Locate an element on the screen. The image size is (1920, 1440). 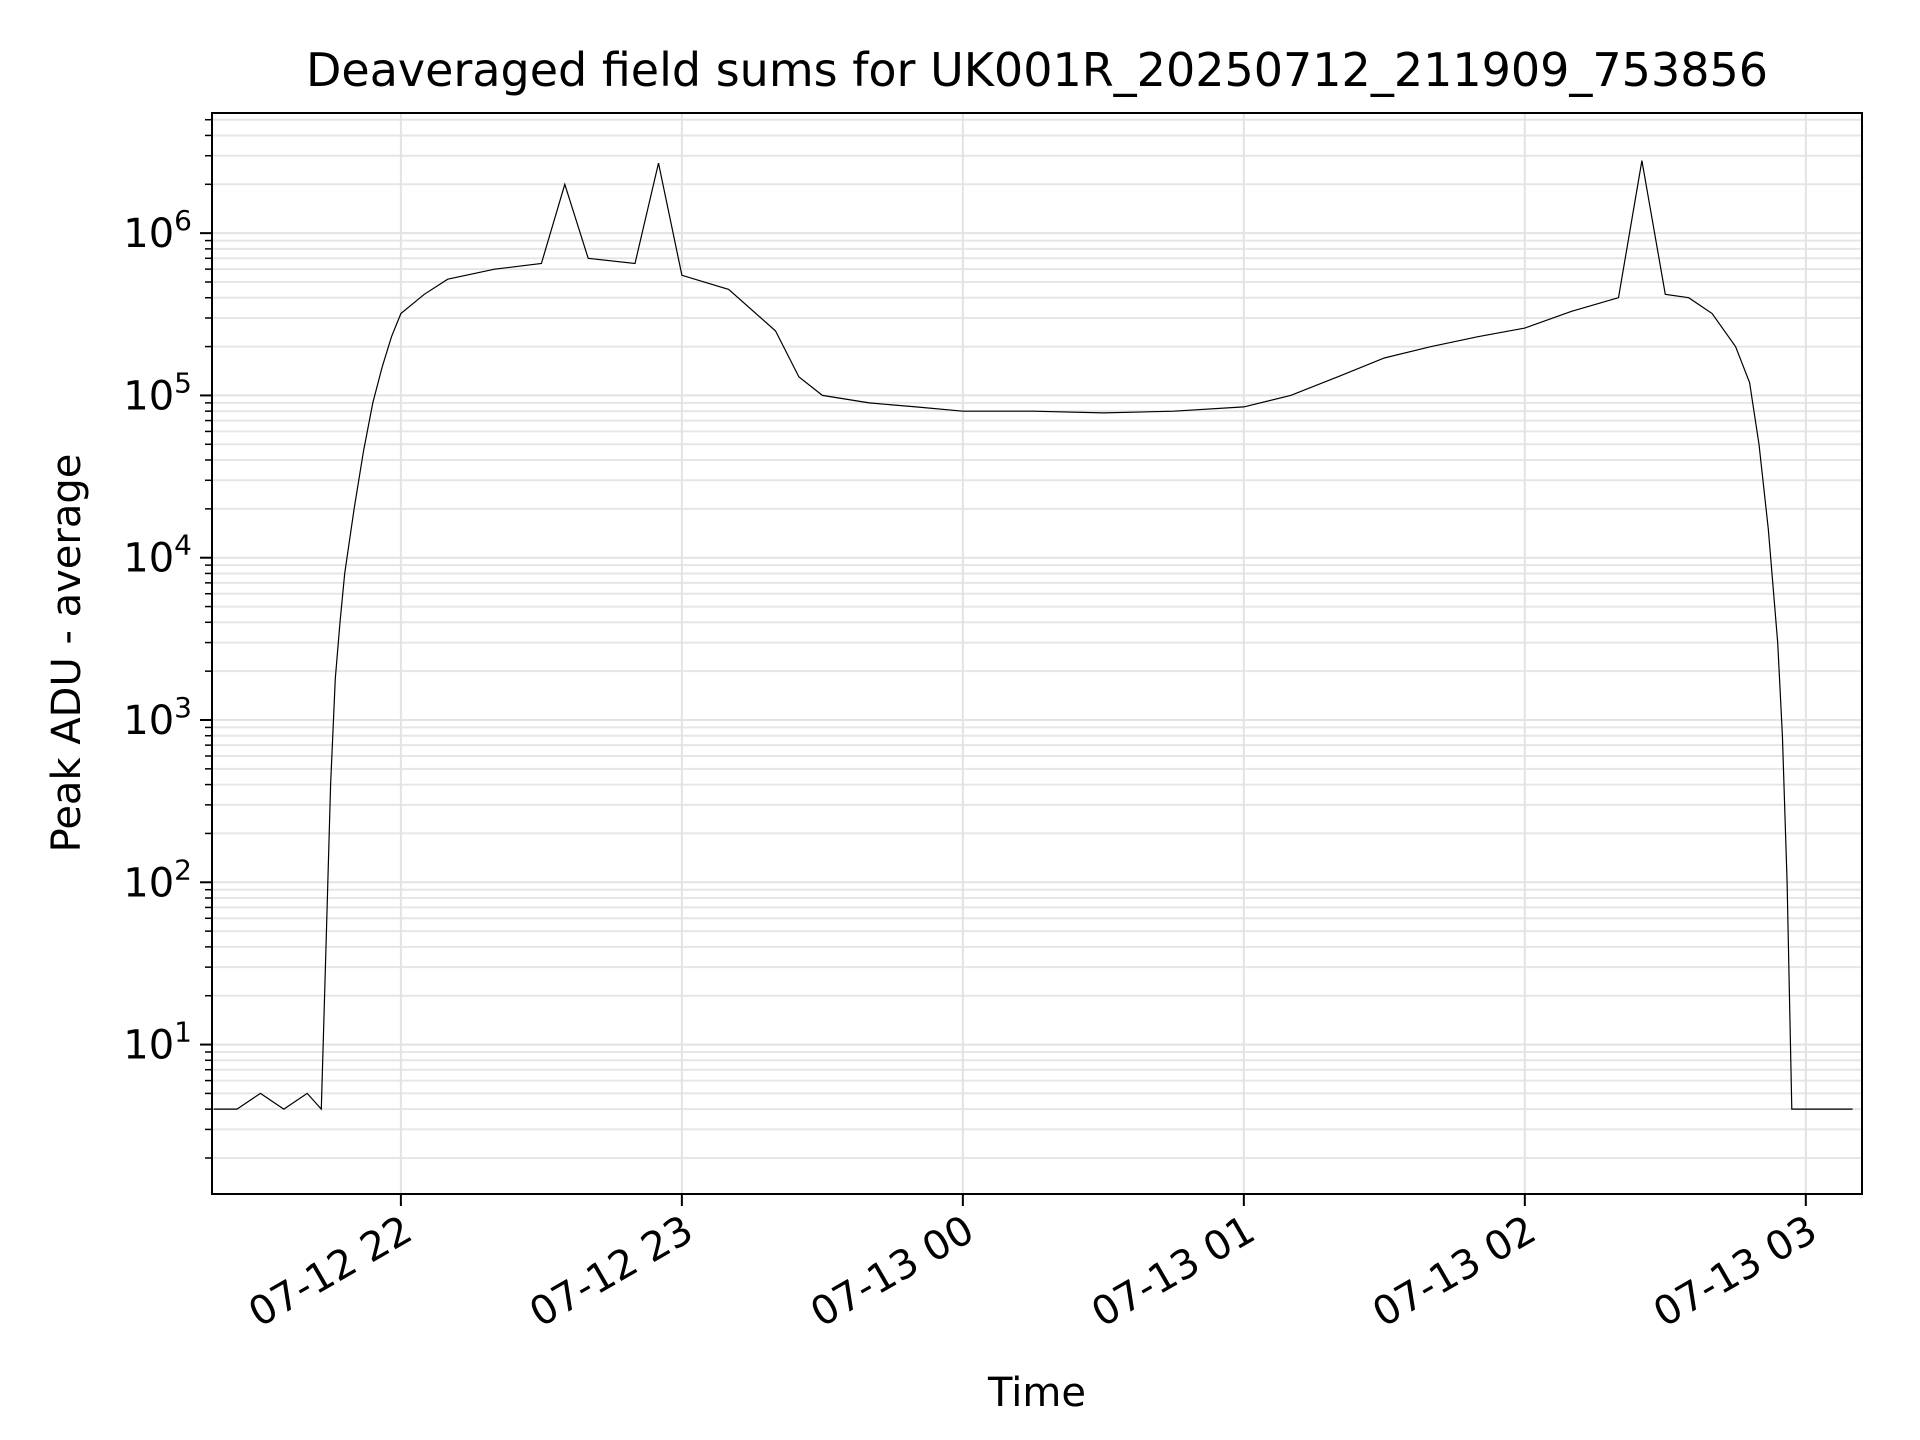
y-axis-label: Peak ADU - average is located at coordinates (67, 653).